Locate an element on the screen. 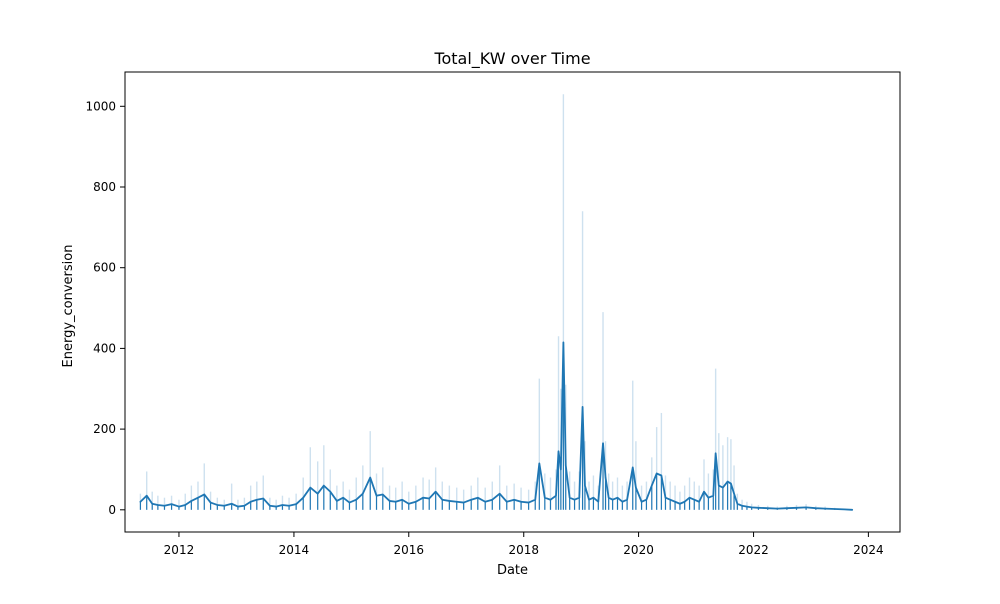  y-tick-label: 200 is located at coordinates (104, 429).